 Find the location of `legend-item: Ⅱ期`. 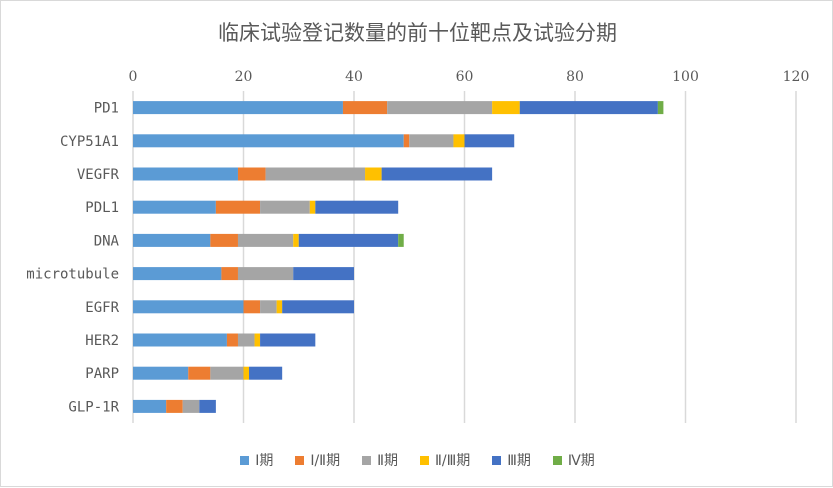

legend-item: Ⅱ期 is located at coordinates (380, 460).